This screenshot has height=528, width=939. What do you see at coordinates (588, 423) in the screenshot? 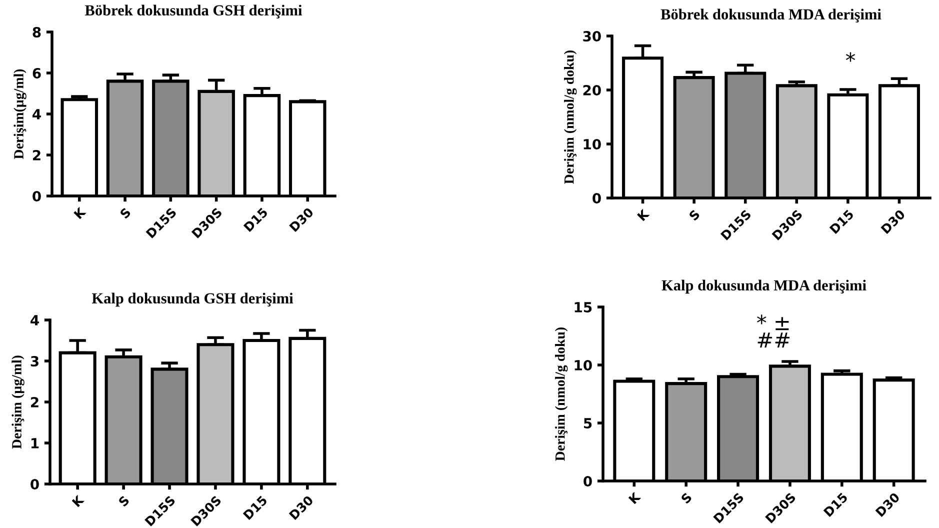
I see `y-tick-label: 5` at bounding box center [588, 423].